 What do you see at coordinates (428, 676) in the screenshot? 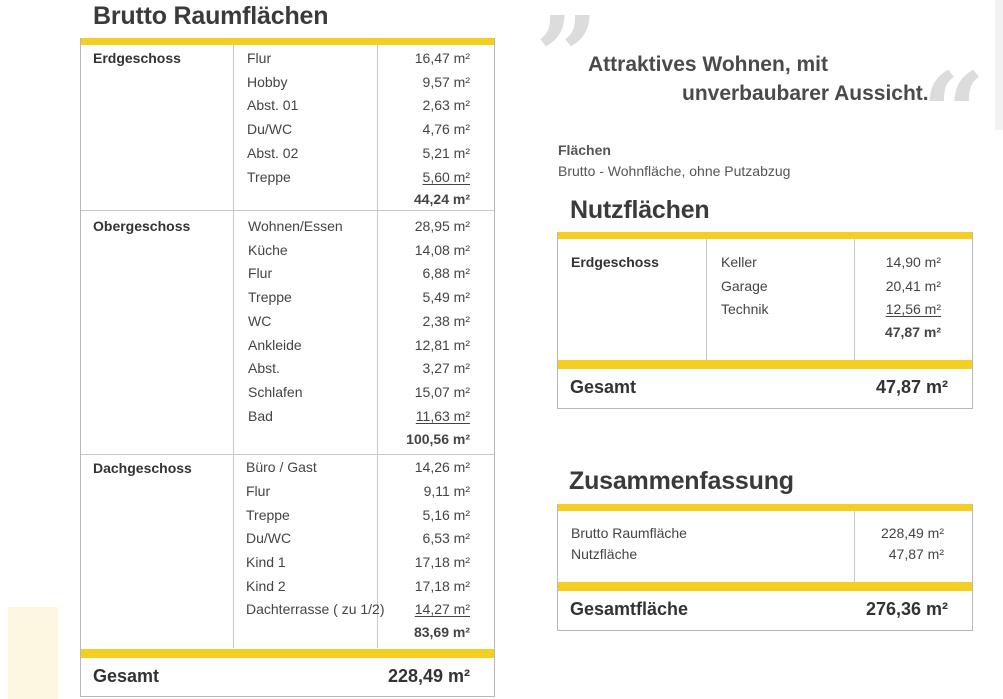
I see `total-value: 228,49 m²` at bounding box center [428, 676].